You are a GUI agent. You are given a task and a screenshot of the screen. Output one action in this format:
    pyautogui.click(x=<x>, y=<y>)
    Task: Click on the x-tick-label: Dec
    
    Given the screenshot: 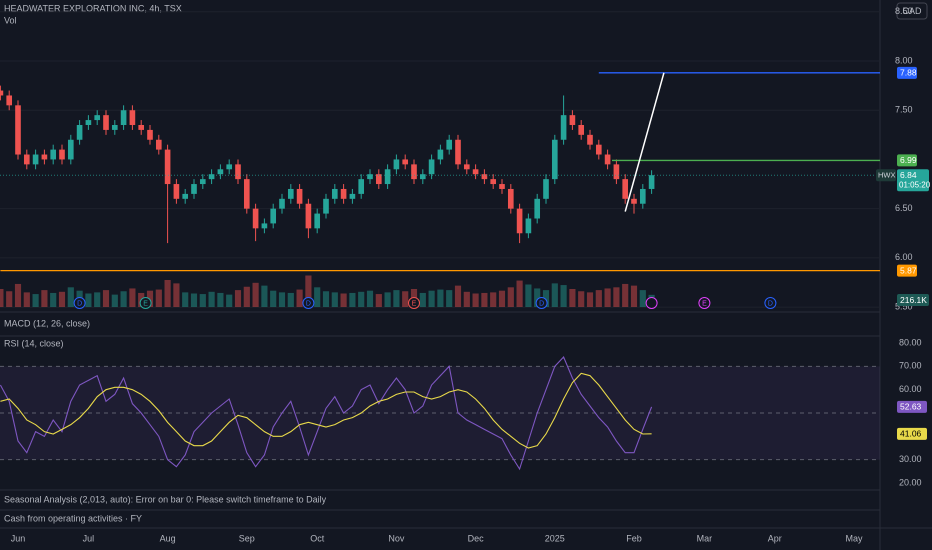 What is the action you would take?
    pyautogui.click(x=476, y=538)
    